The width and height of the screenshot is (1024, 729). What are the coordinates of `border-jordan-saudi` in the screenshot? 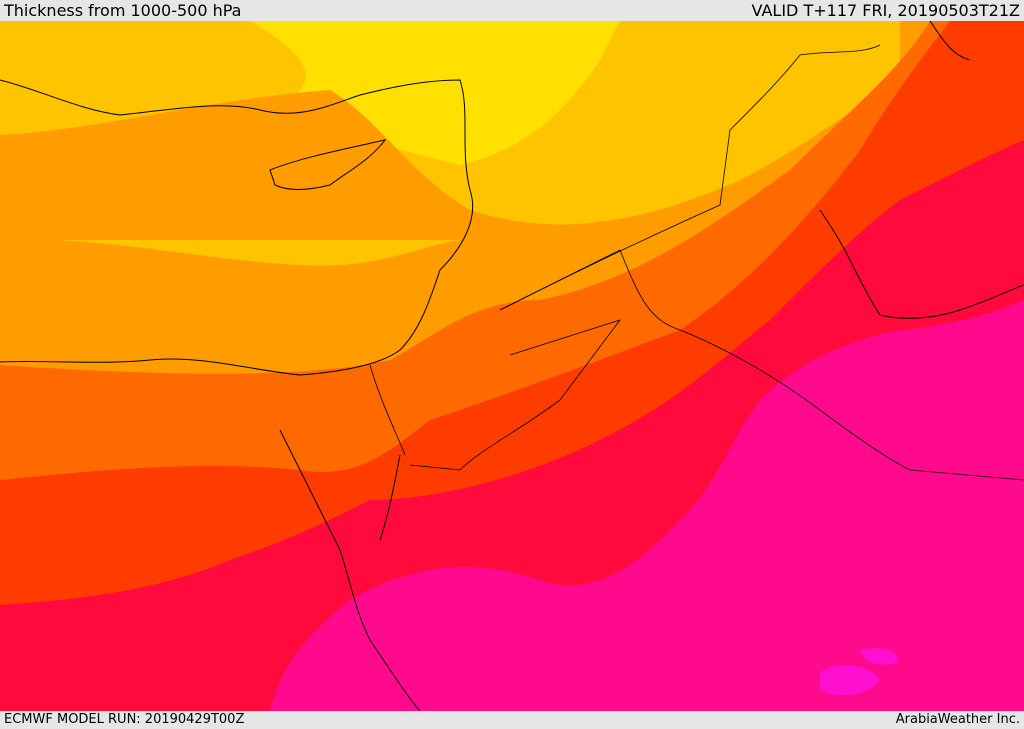 It's located at (515, 395).